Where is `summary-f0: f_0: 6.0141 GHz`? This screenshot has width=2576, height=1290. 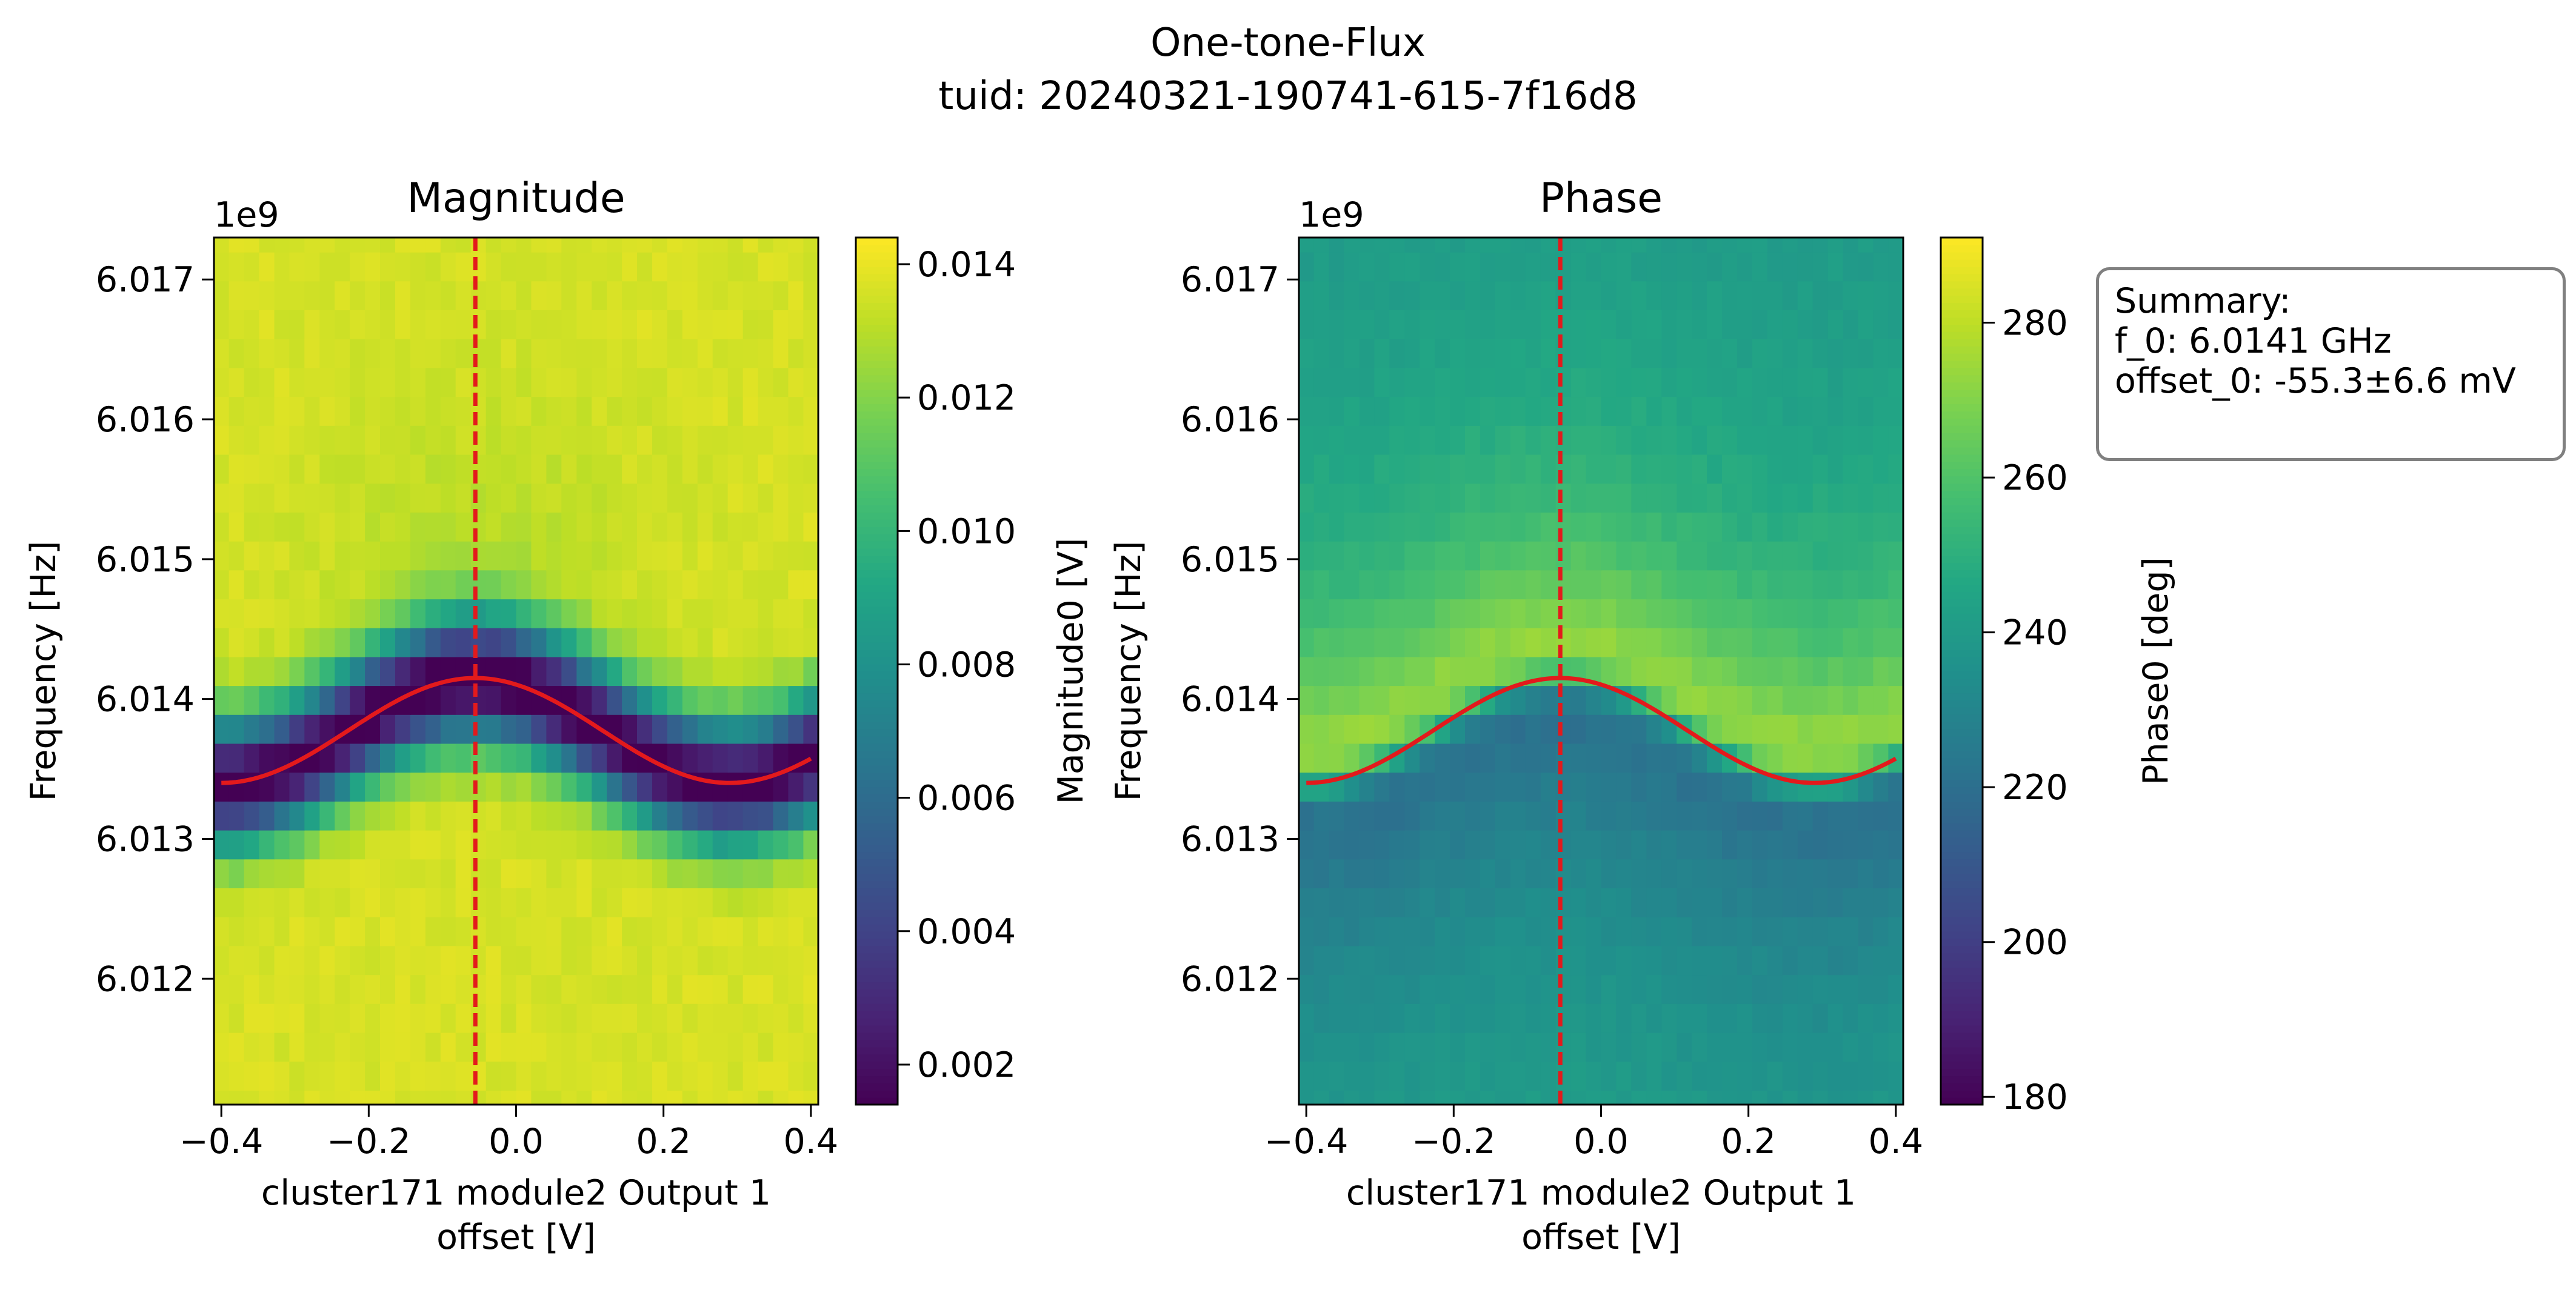 summary-f0: f_0: 6.0141 GHz is located at coordinates (2253, 341).